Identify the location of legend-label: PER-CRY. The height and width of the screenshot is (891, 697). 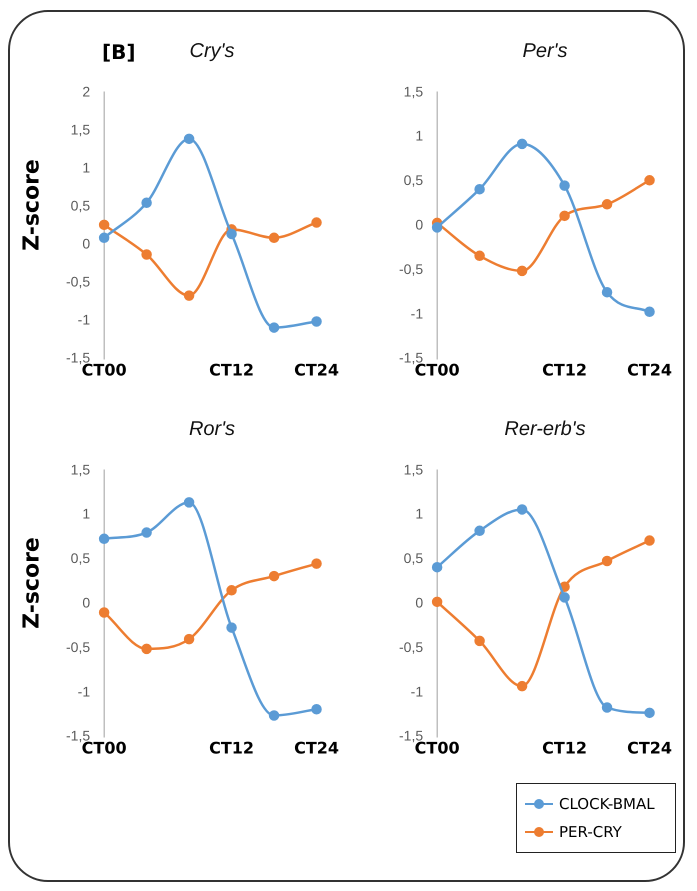
(590, 832).